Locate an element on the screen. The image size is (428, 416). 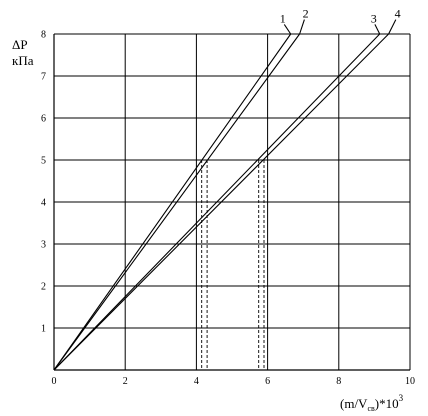
y-tick-label-4: 4 is located at coordinates (43, 203).